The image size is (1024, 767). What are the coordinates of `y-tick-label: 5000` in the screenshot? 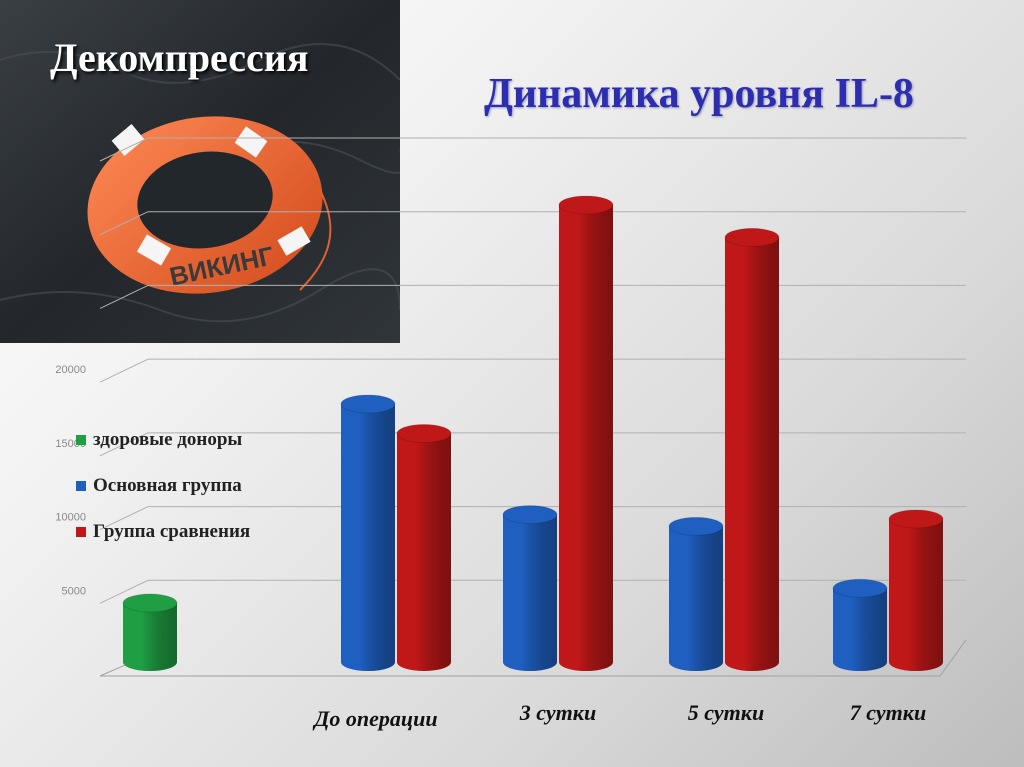 It's located at (74, 591).